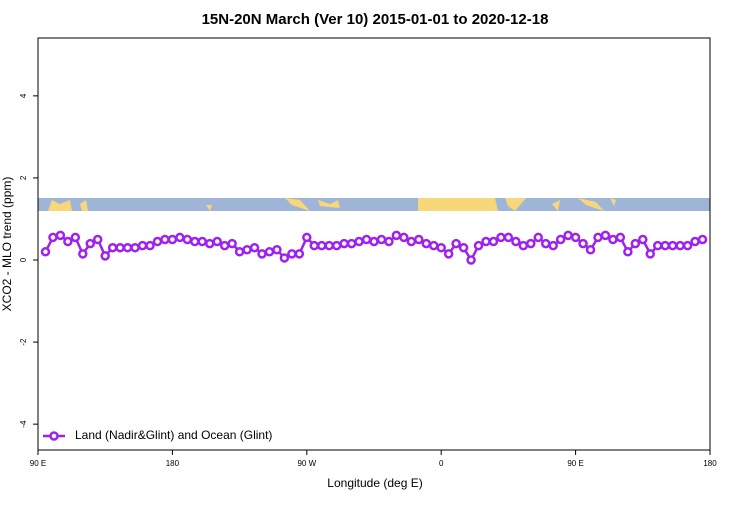 This screenshot has height=505, width=750. What do you see at coordinates (23, 95) in the screenshot?
I see `y-tick-label: 4` at bounding box center [23, 95].